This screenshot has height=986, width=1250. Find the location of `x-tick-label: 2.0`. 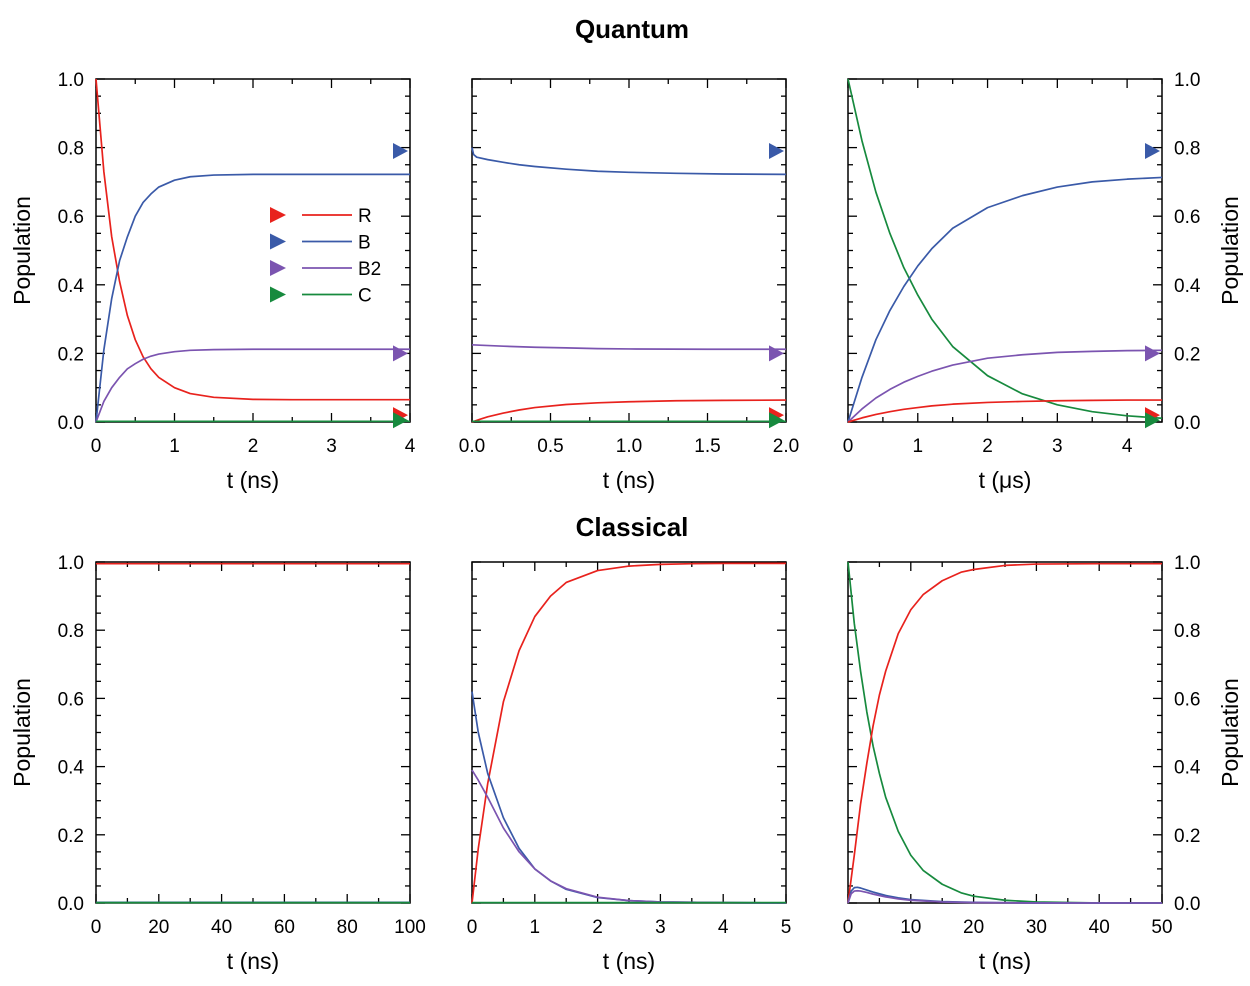

x-tick-label: 2.0 is located at coordinates (786, 446).